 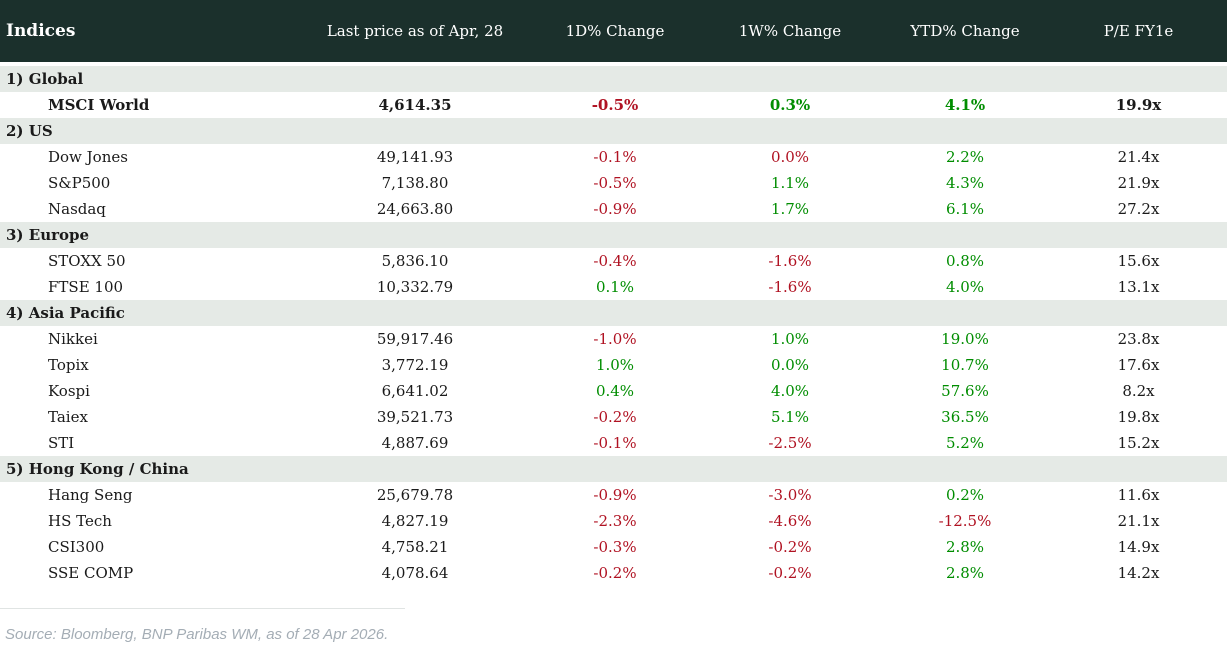 What do you see at coordinates (1138, 287) in the screenshot?
I see `pe-ratio: 13.1x` at bounding box center [1138, 287].